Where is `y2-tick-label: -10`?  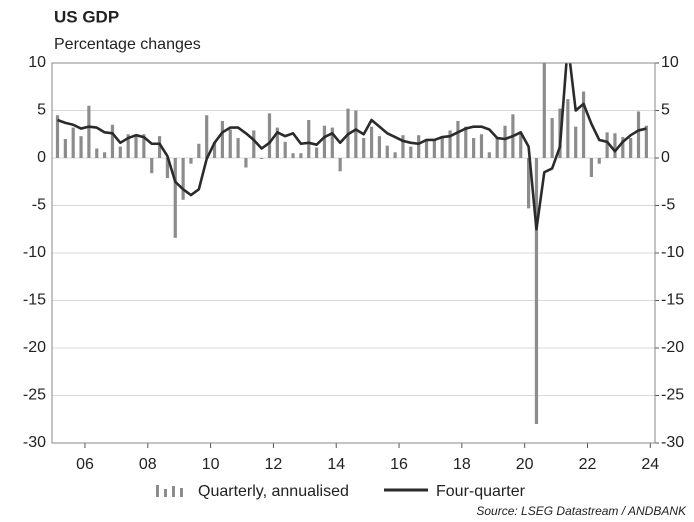 y2-tick-label: -10 is located at coordinates (672, 252).